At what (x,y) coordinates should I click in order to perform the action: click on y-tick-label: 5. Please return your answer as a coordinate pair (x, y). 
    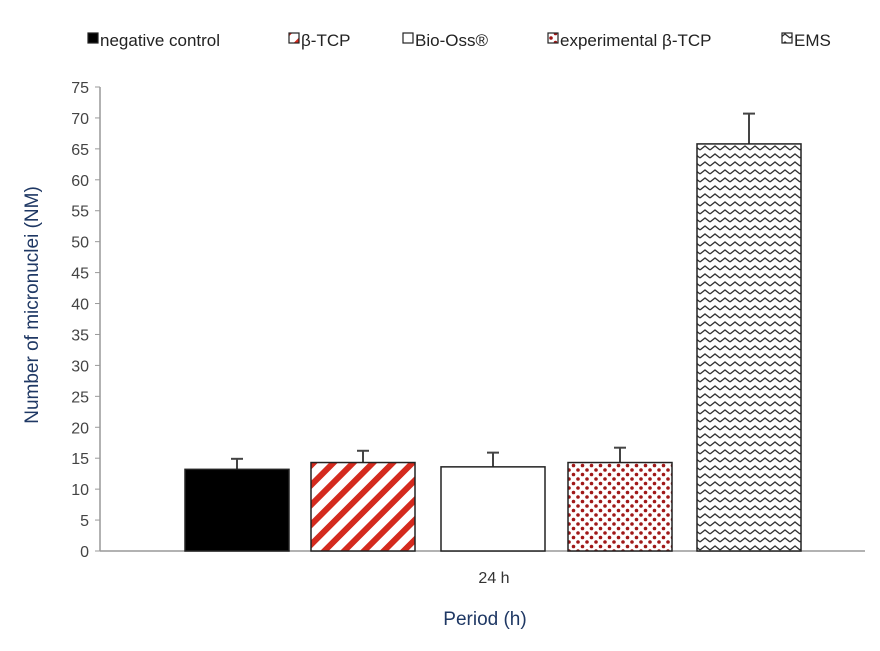
    Looking at the image, I should click on (84, 521).